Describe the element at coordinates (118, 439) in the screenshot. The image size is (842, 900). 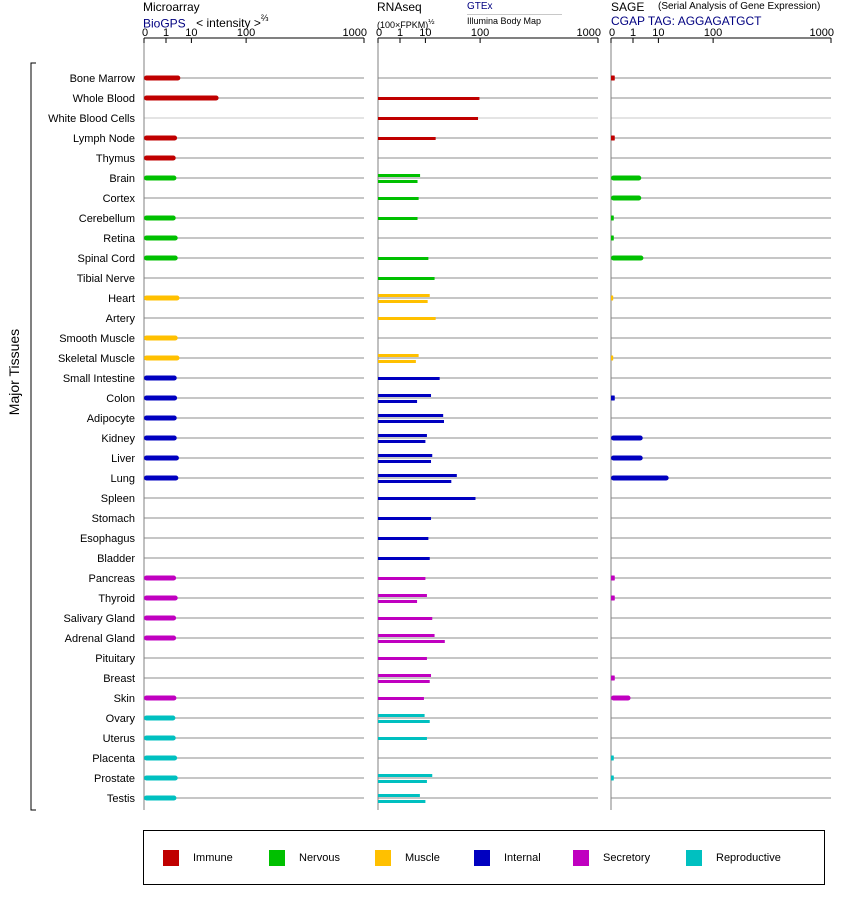
I see `tissue-label-kidney: Kidney` at that location.